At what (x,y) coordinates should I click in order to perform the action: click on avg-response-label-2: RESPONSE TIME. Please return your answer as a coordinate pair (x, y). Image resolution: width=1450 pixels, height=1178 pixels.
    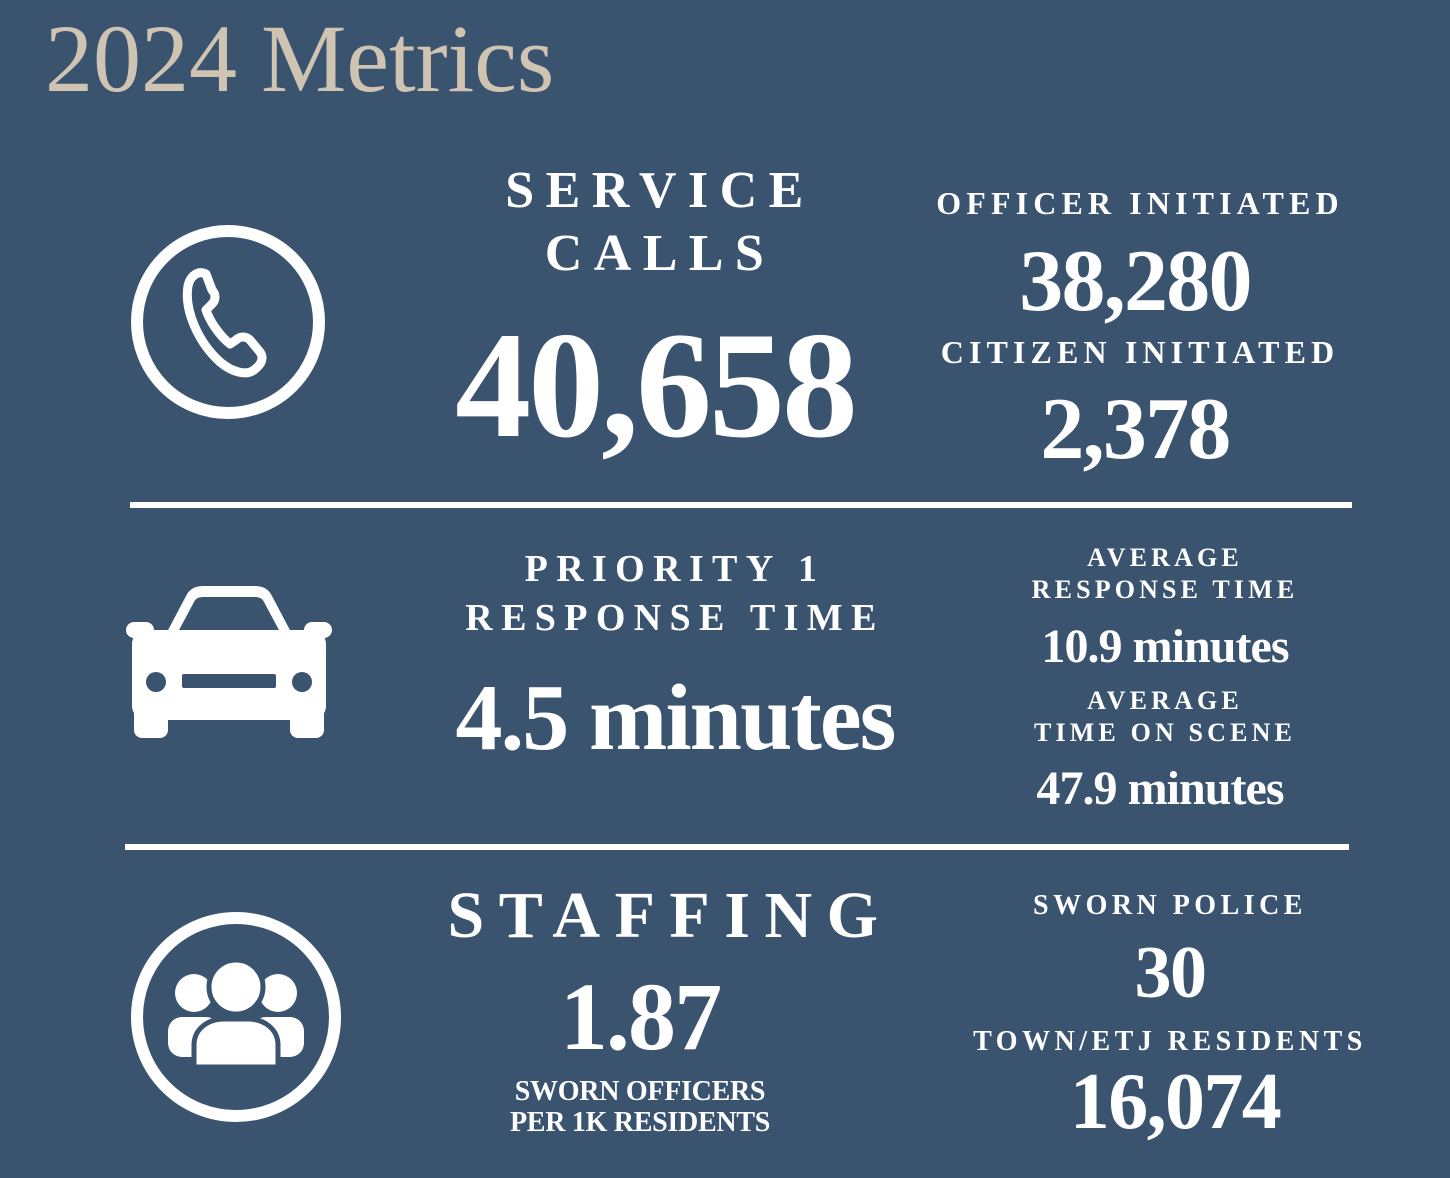
    Looking at the image, I should click on (1165, 589).